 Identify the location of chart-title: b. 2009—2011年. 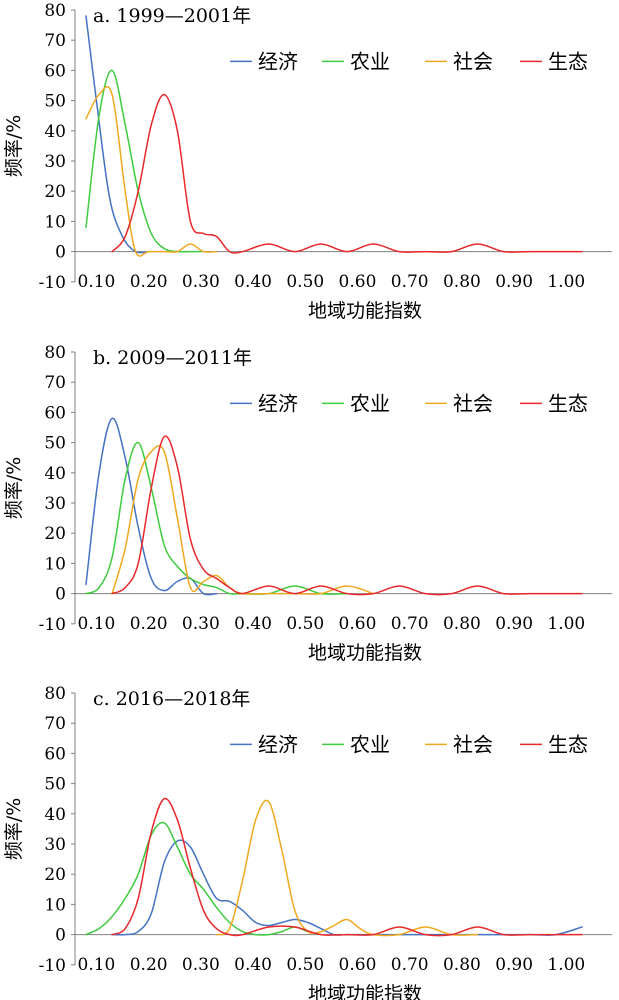
(172, 358).